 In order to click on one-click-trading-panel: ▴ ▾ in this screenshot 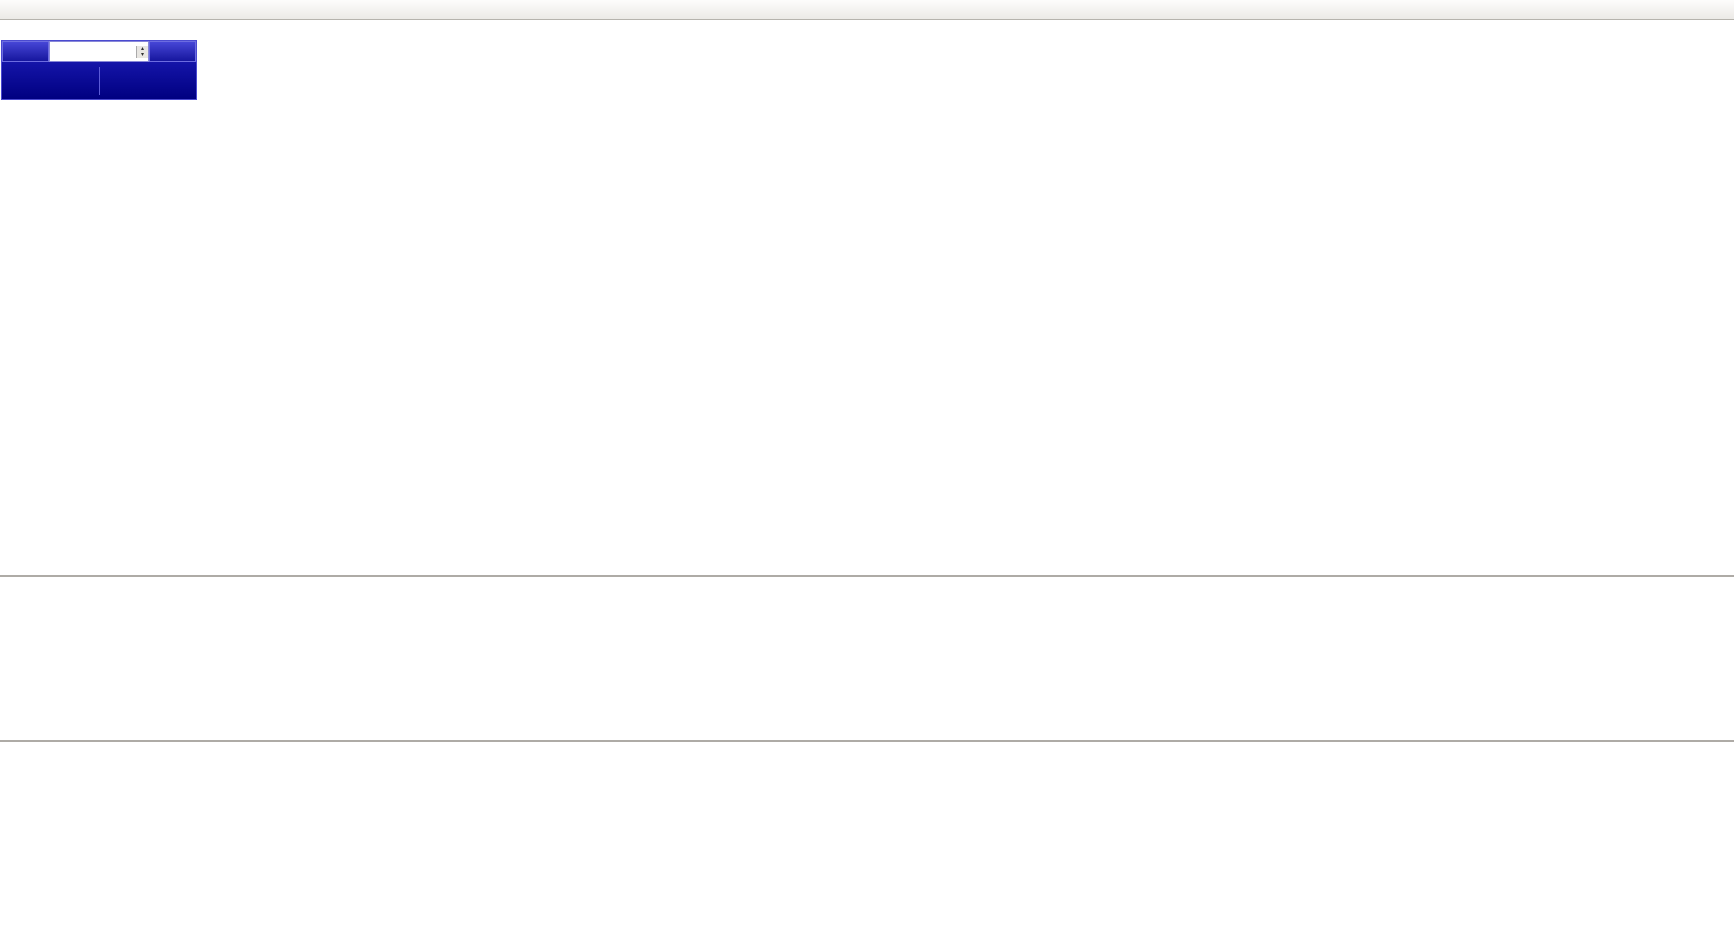, I will do `click(99, 70)`.